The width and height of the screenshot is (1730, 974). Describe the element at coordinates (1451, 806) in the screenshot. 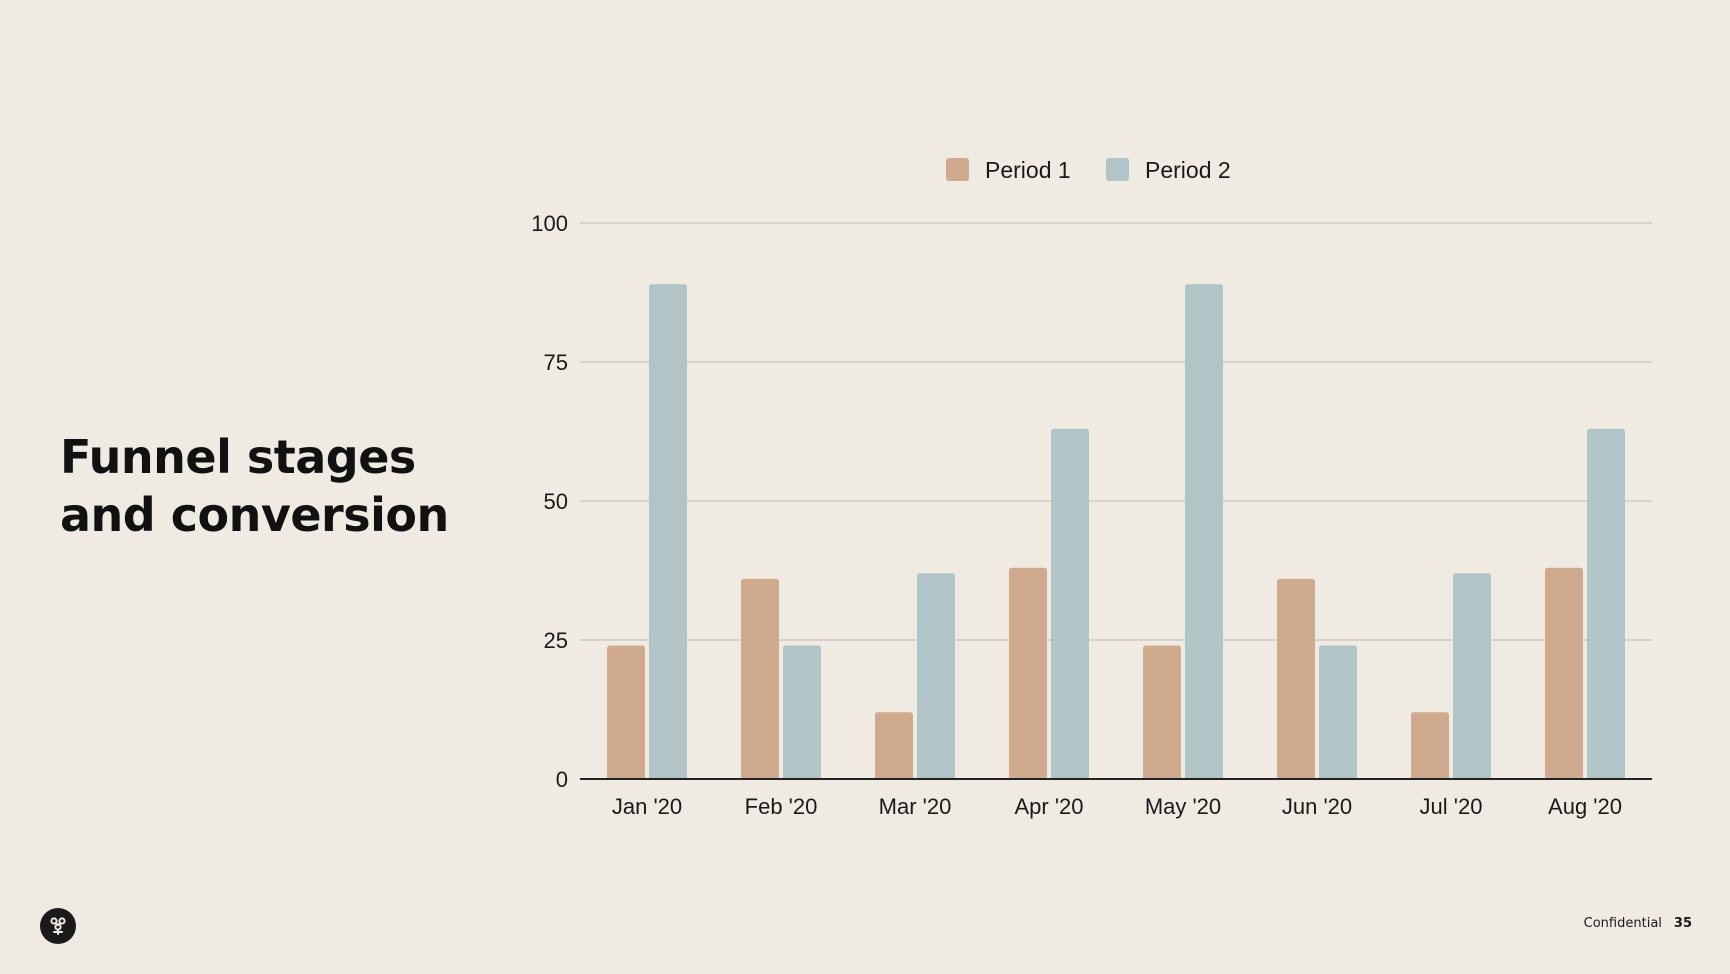

I see `x-tick-label: Jul '20` at that location.